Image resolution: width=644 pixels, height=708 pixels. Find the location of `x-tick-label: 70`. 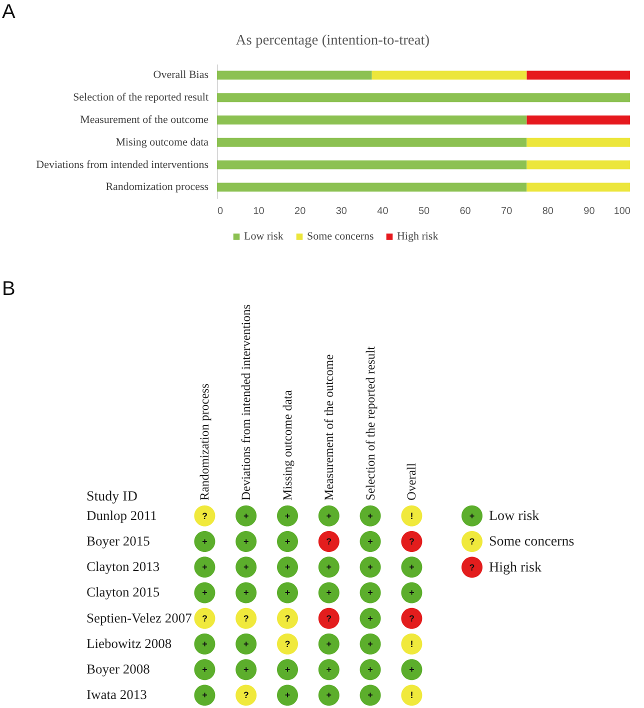

x-tick-label: 70 is located at coordinates (507, 211).